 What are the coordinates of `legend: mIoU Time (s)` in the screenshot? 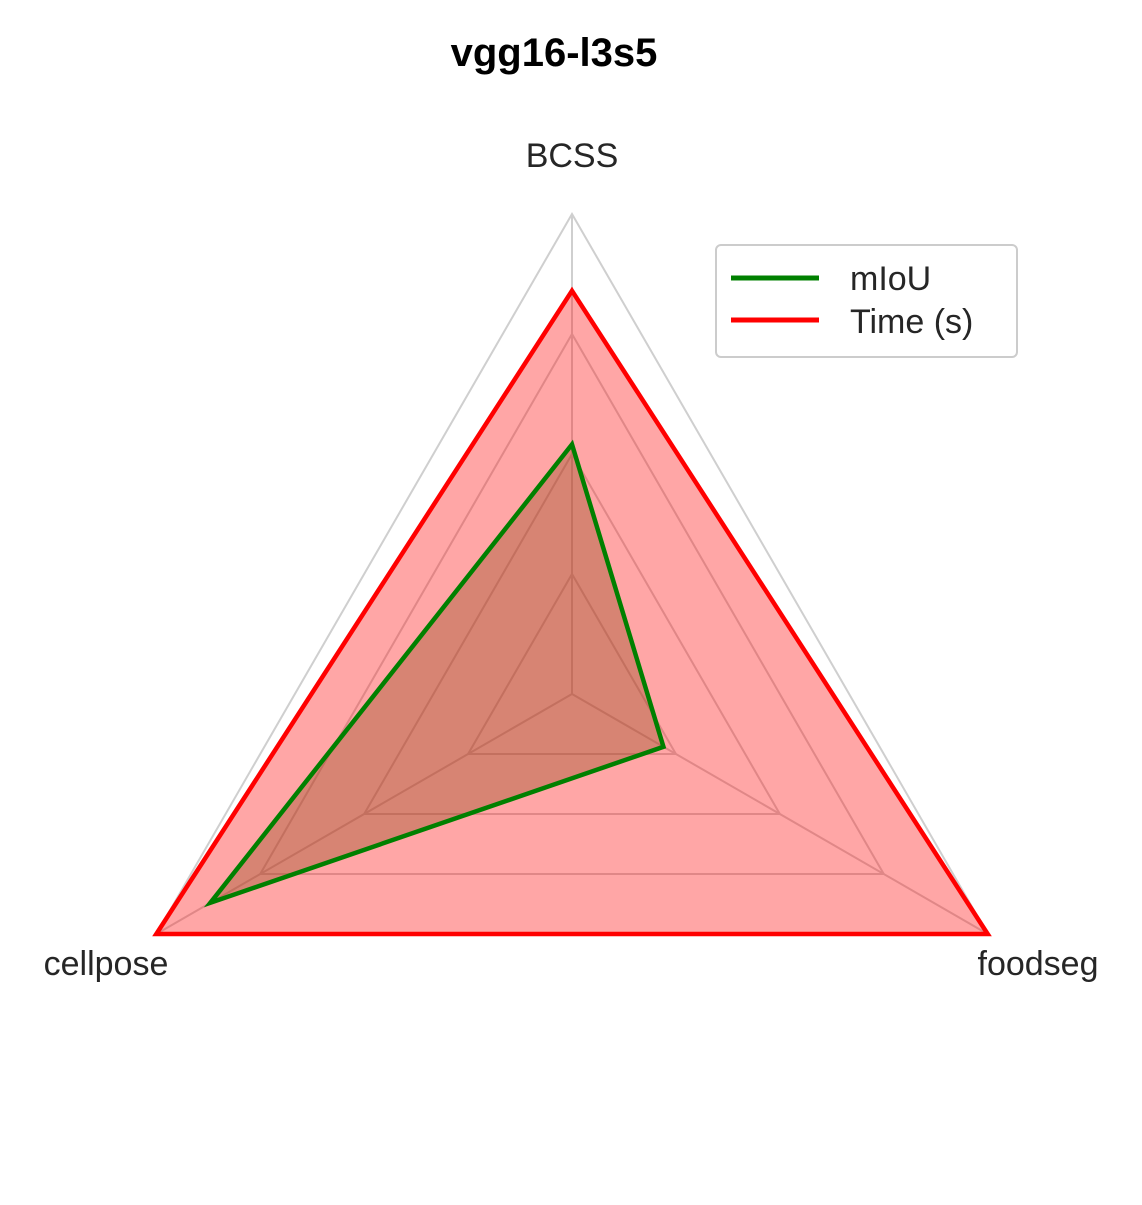 It's located at (866, 301).